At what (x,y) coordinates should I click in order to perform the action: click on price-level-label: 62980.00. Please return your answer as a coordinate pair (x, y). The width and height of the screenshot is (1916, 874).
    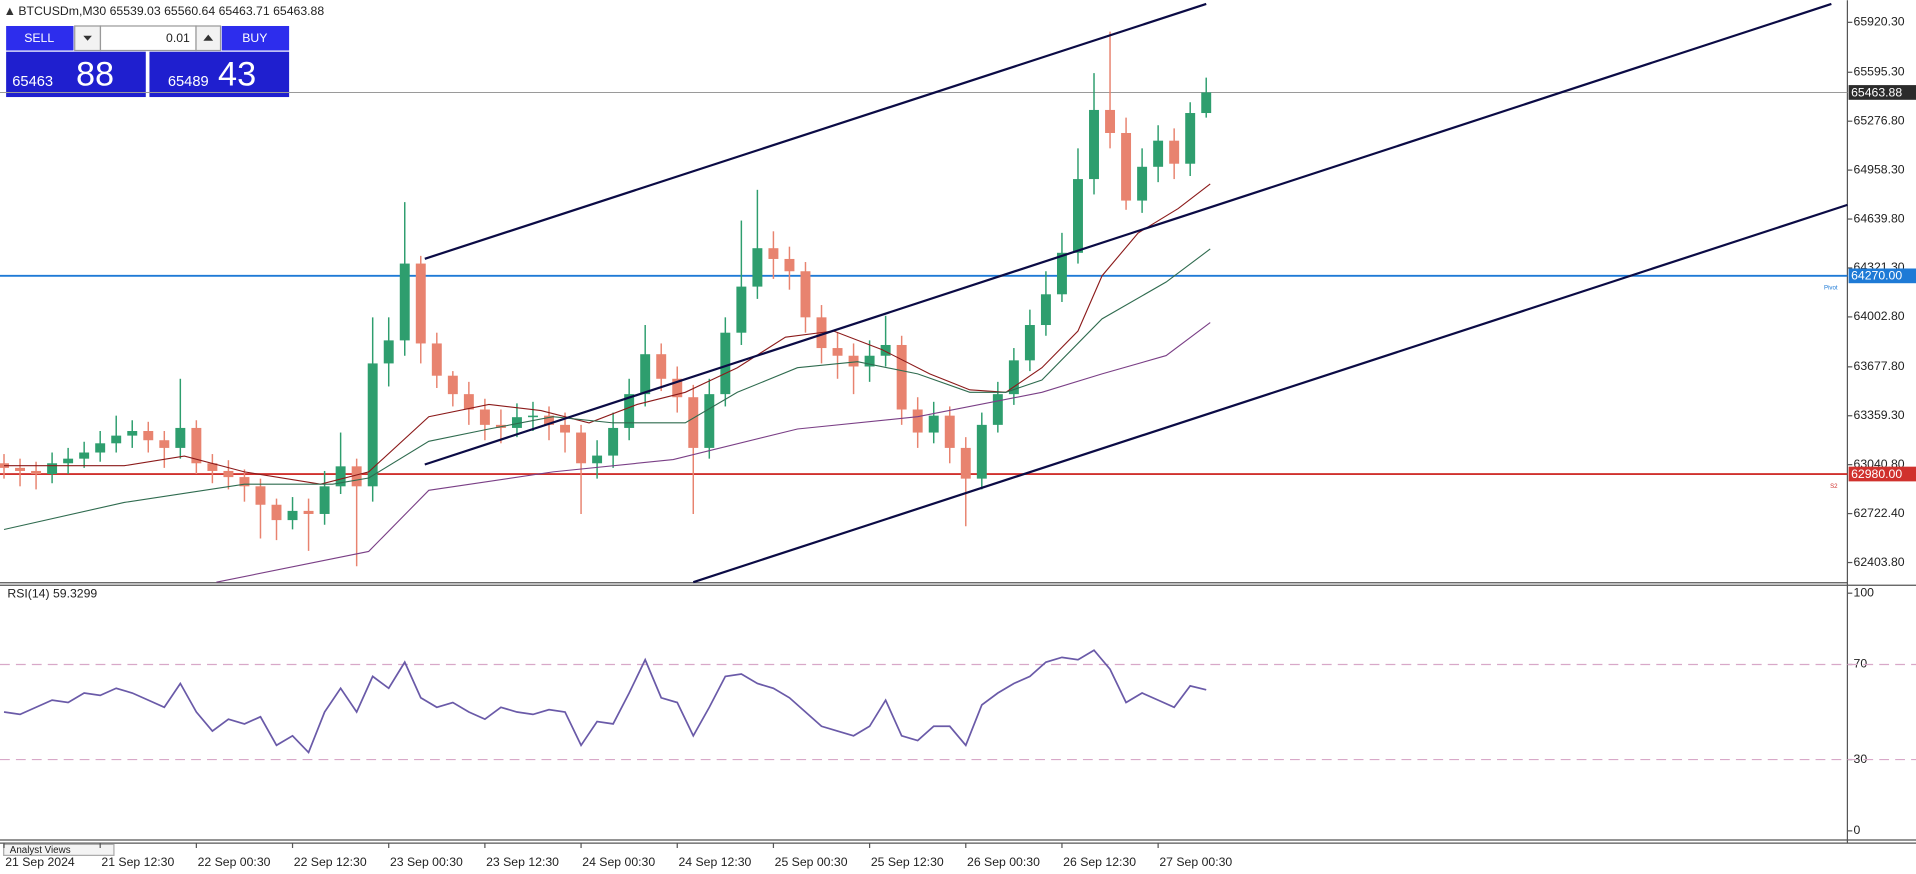
    Looking at the image, I should click on (1876, 474).